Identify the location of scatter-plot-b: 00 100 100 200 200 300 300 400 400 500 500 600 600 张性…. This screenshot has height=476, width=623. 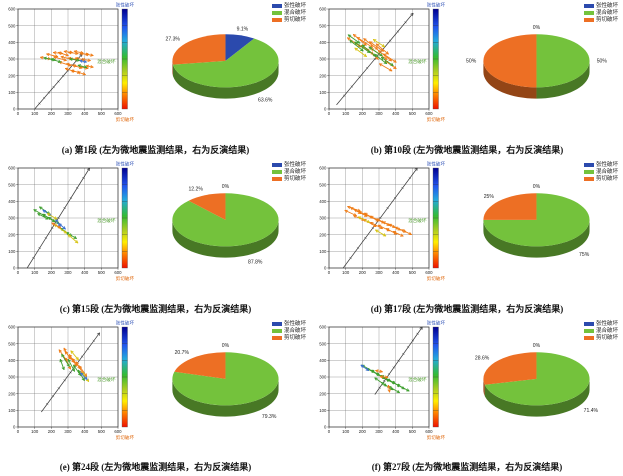
(382, 61).